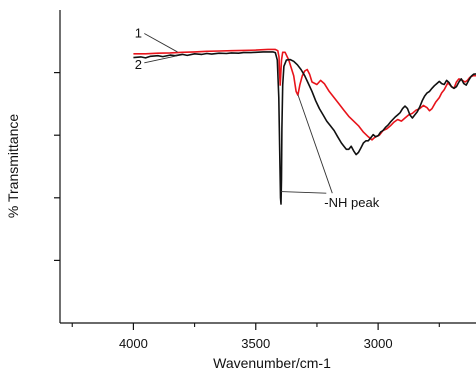 The width and height of the screenshot is (476, 379). I want to click on x-tick-label-3500: 3500, so click(255, 343).